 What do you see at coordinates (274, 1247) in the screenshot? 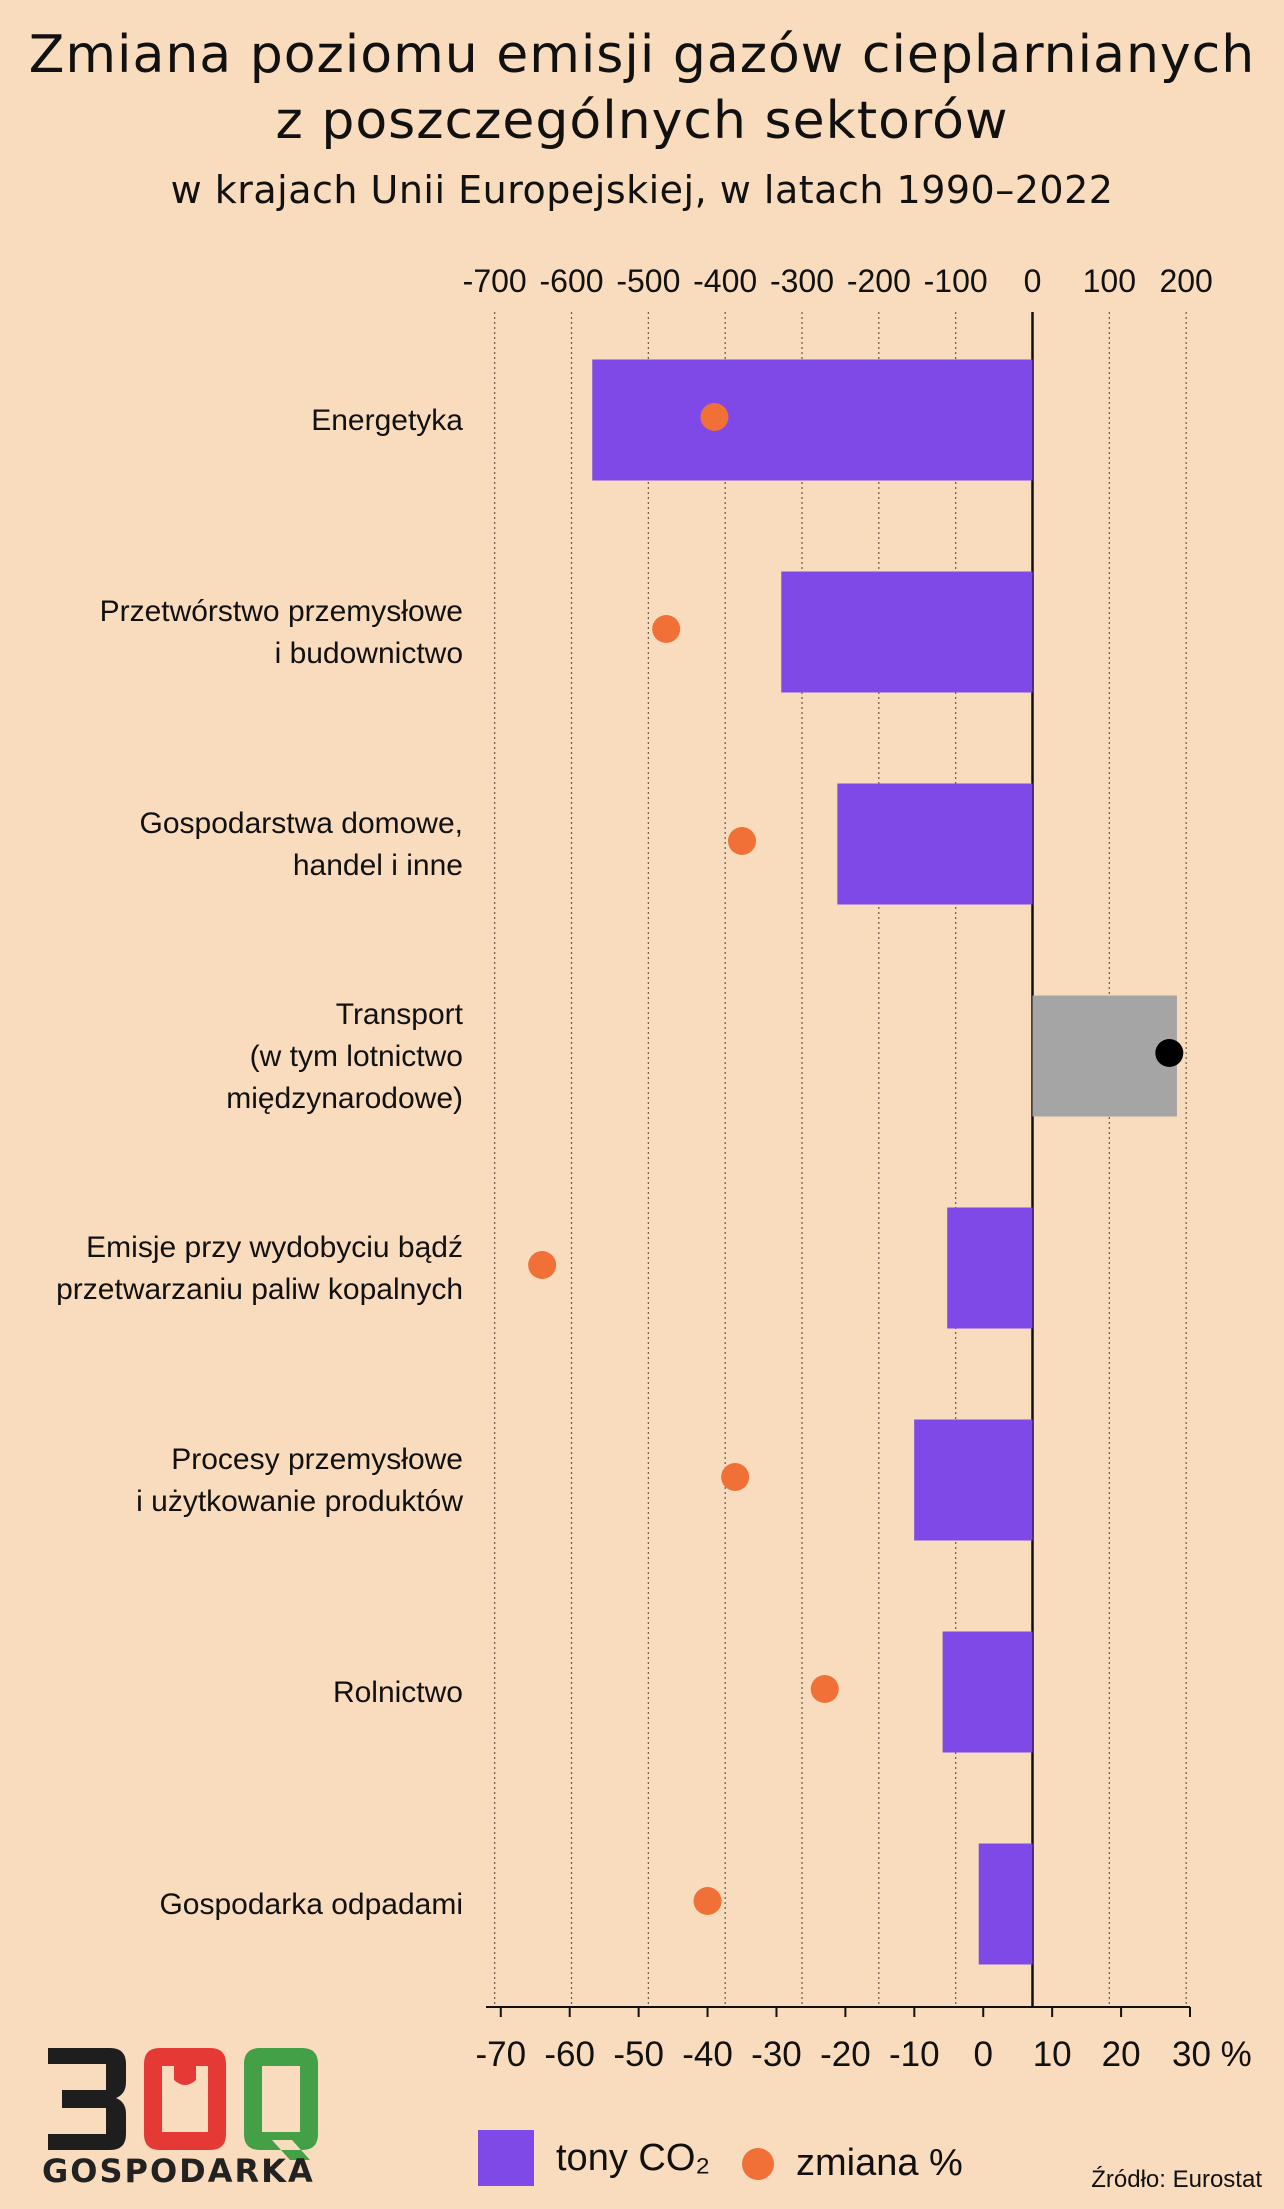
I see `category-label: Emisje przy wydobyciu bądź` at bounding box center [274, 1247].